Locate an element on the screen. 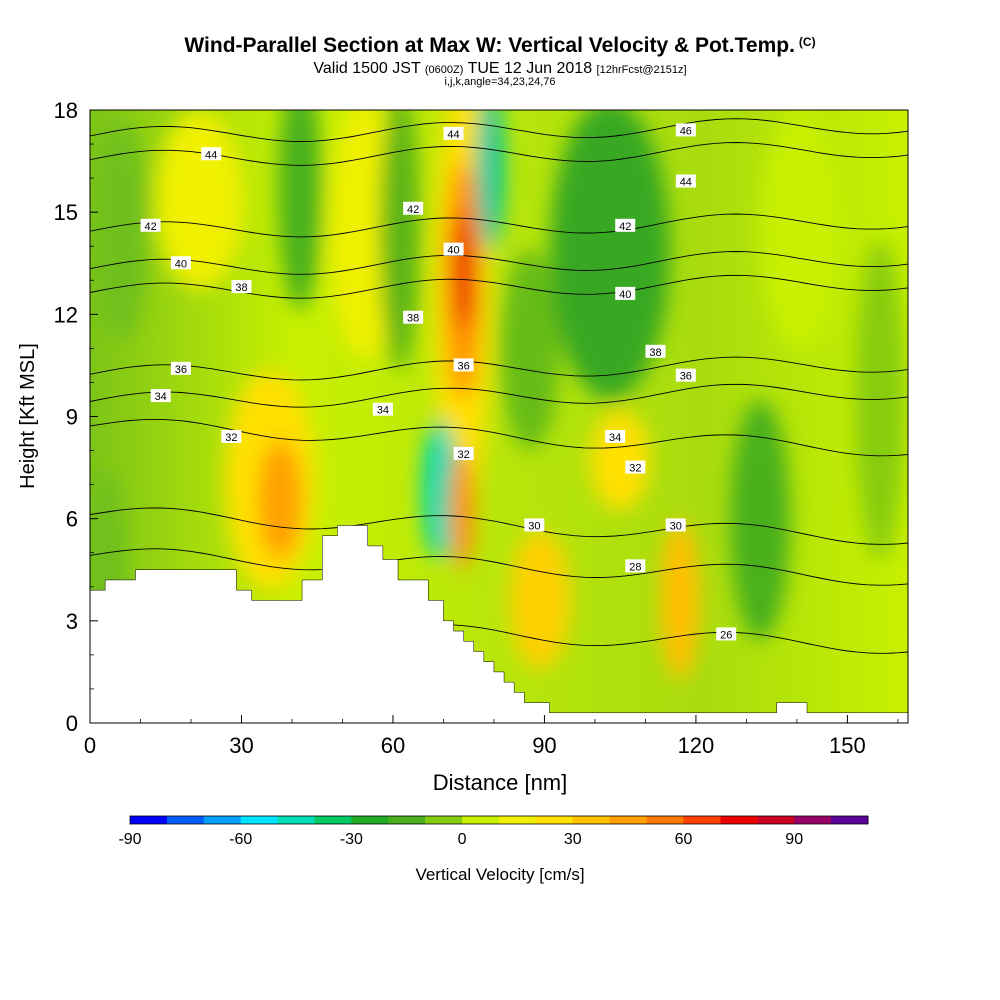  colorbar-tick-label: -30 is located at coordinates (351, 839).